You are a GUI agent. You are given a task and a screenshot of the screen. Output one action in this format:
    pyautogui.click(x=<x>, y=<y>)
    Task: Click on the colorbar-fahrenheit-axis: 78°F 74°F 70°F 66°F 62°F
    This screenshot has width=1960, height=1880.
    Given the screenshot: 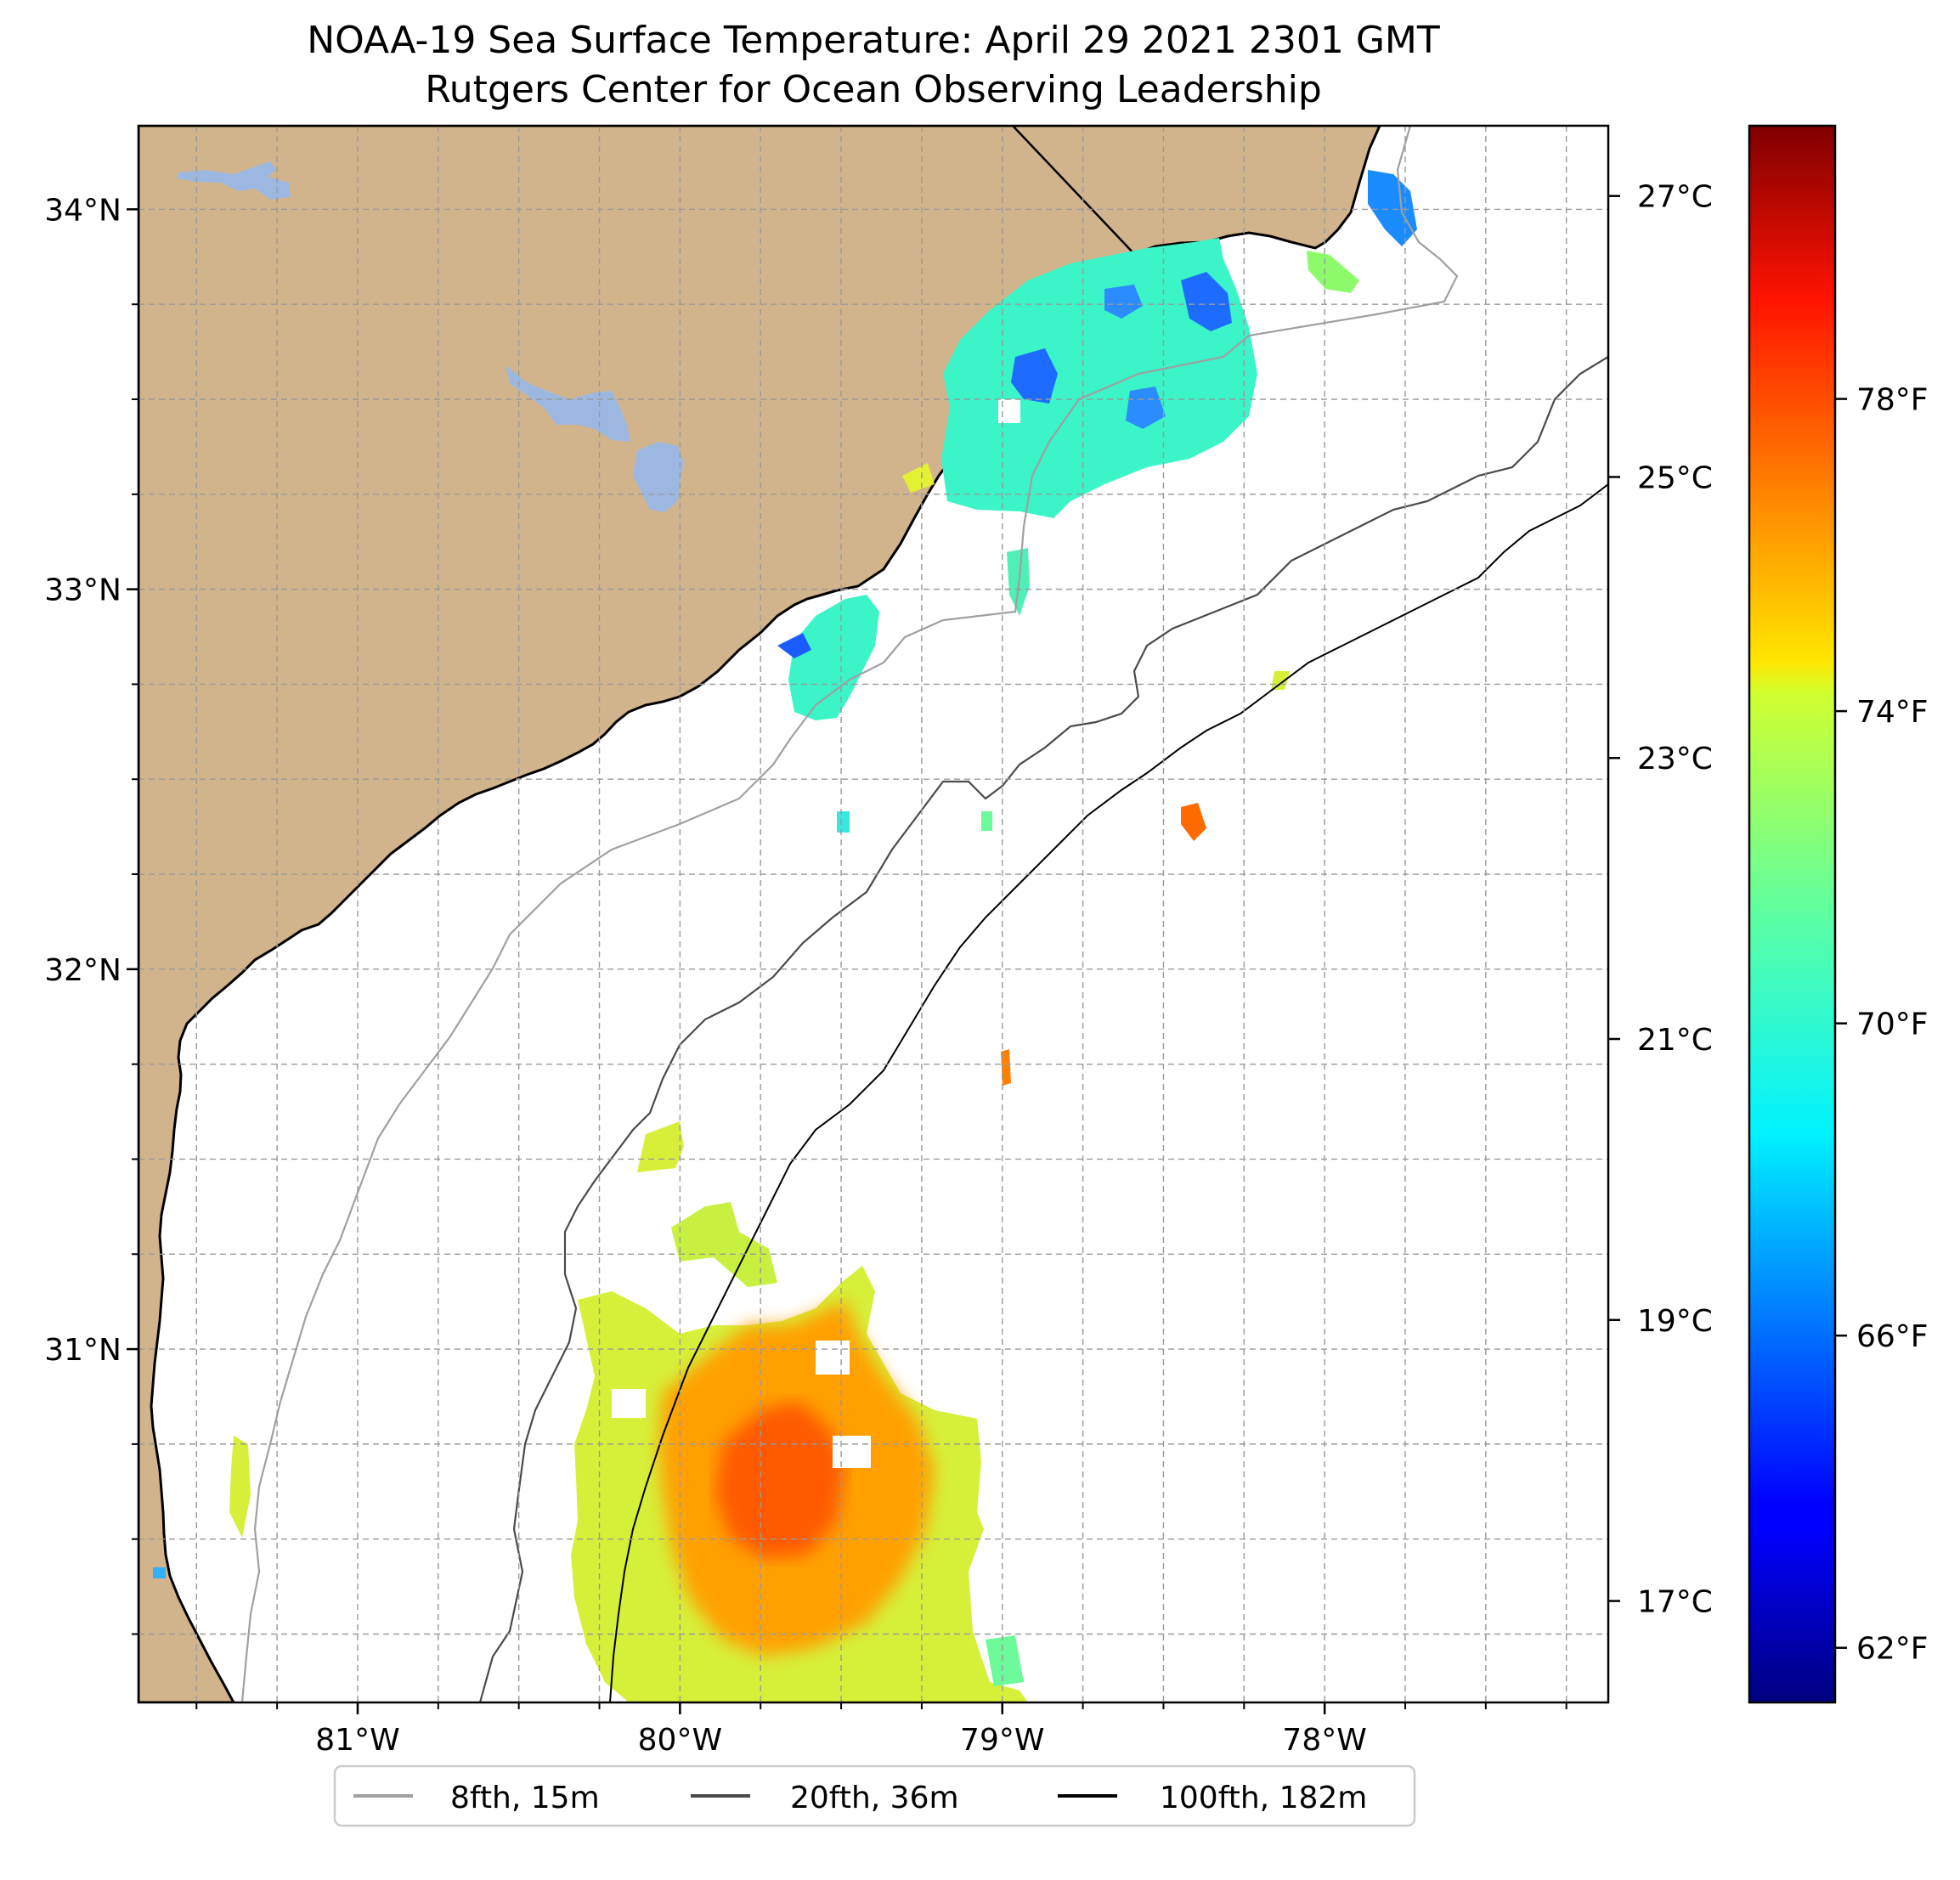 What is the action you would take?
    pyautogui.click(x=1882, y=1025)
    